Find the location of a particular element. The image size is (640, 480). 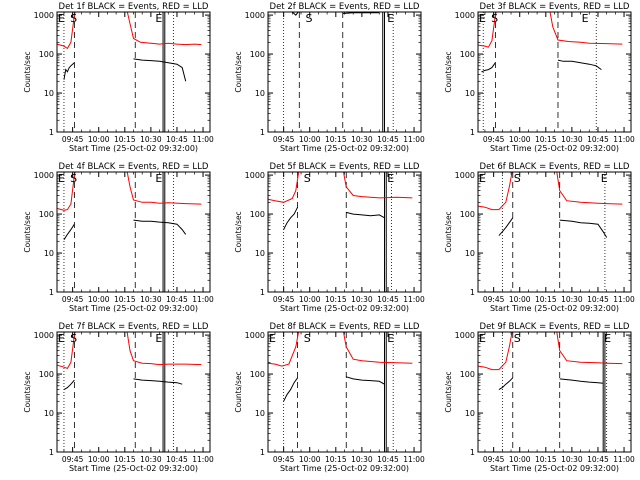

y-axis-label: Counts/sec is located at coordinates (27, 231).